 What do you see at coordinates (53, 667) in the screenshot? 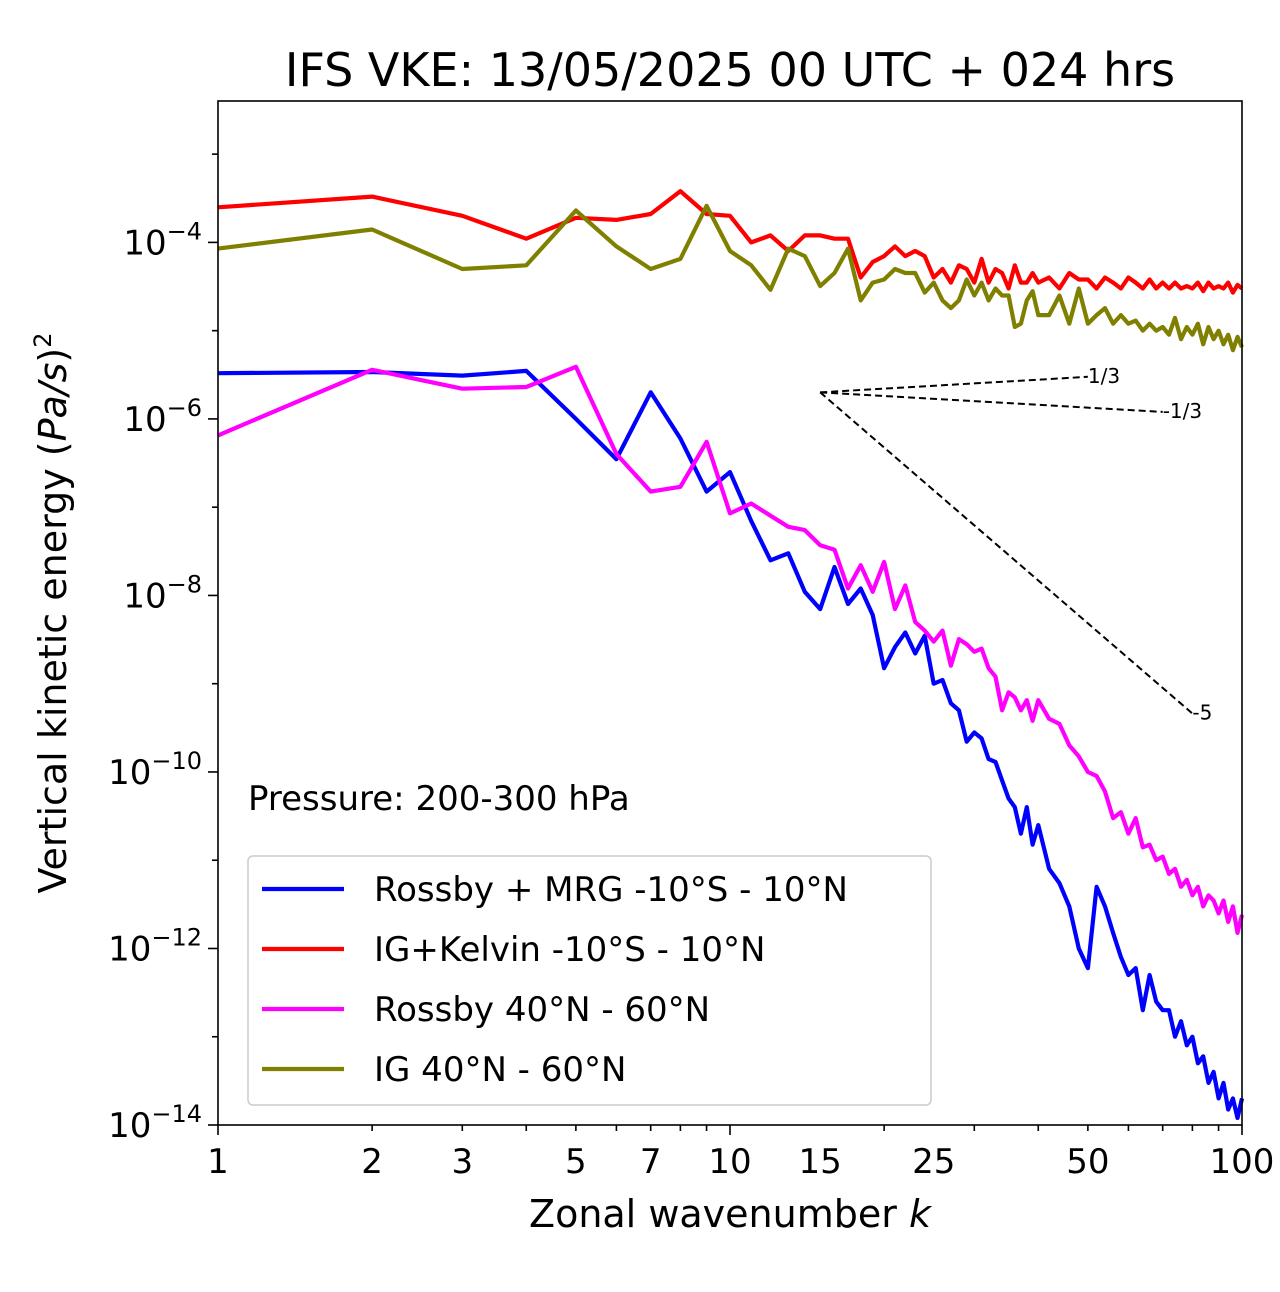
I see `y-axis-label-prefix: Vertical kinetic energy (` at bounding box center [53, 667].